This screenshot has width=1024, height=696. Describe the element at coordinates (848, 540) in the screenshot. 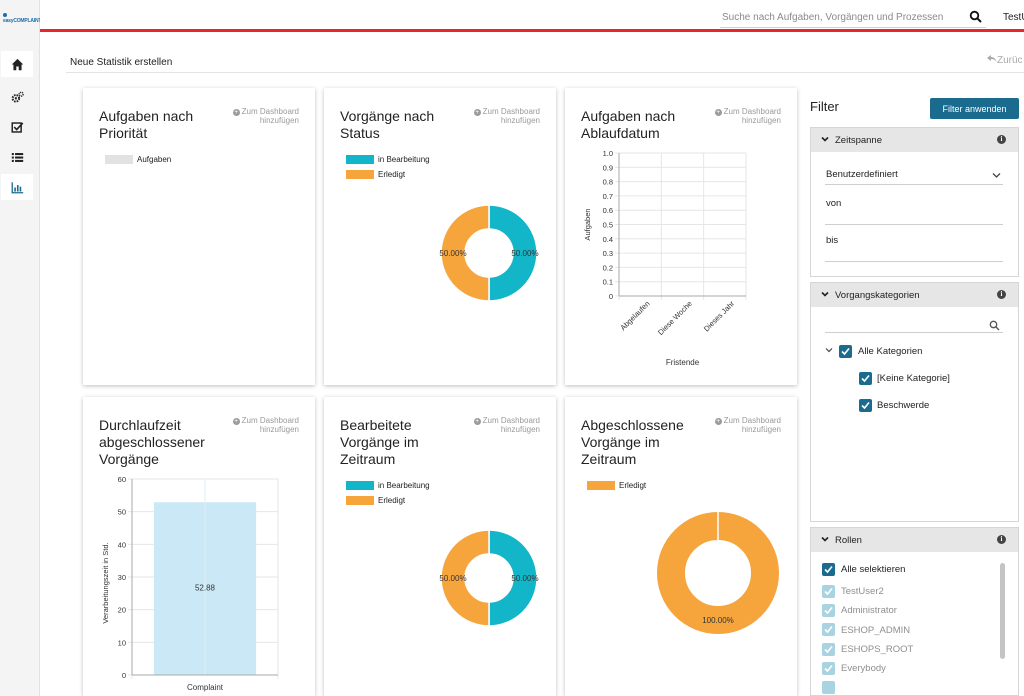

I see `panel-label: Rollen` at that location.